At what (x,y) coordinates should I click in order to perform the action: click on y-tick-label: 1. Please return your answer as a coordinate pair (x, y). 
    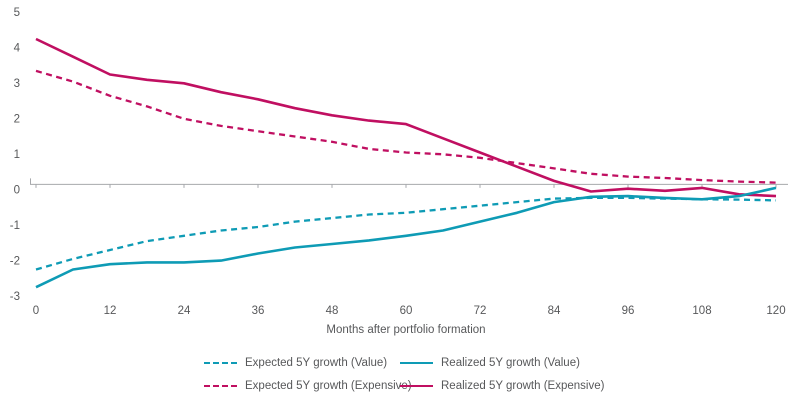
    Looking at the image, I should click on (17, 155).